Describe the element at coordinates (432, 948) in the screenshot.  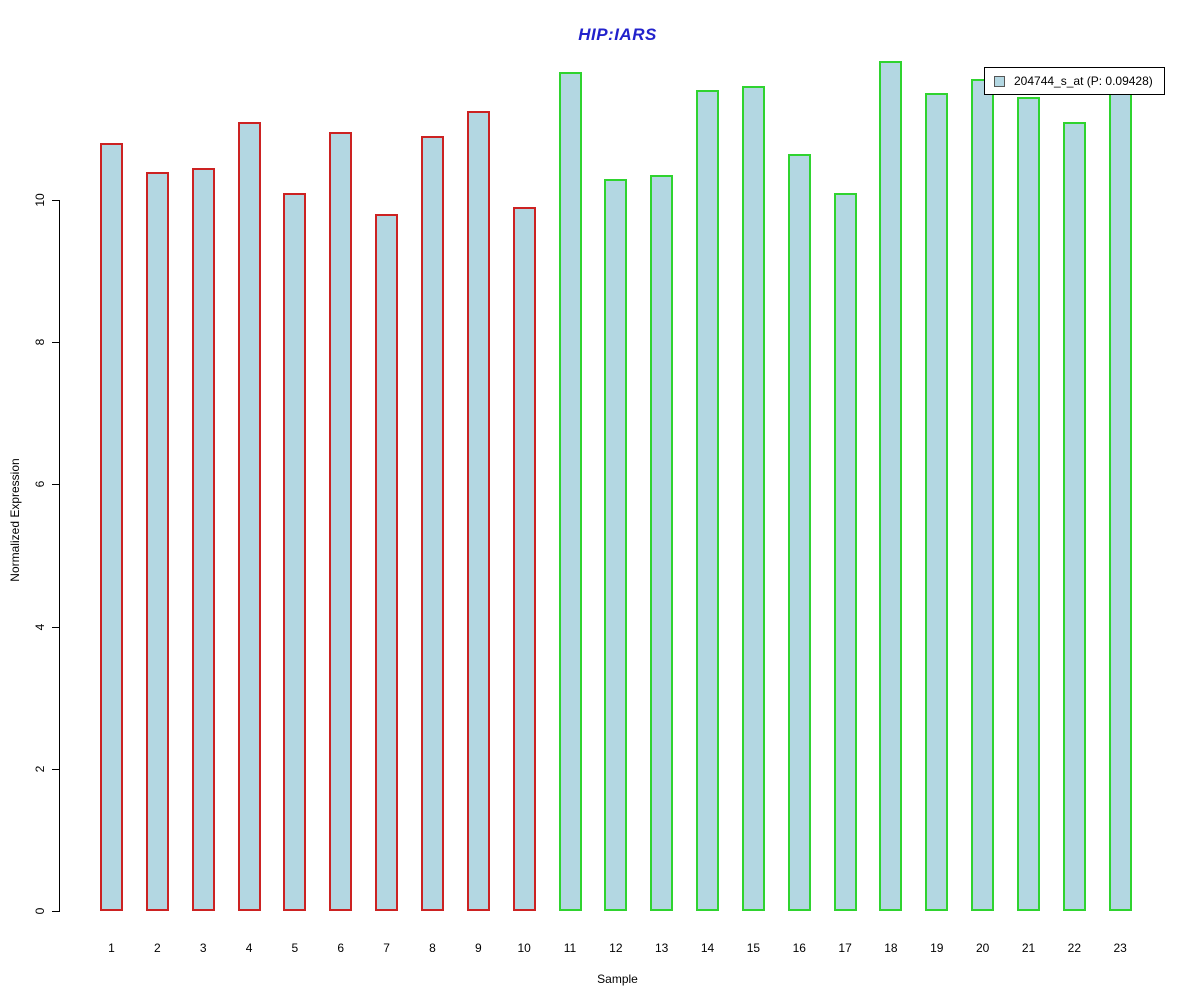
I see `x-tick-label-8: 8` at that location.